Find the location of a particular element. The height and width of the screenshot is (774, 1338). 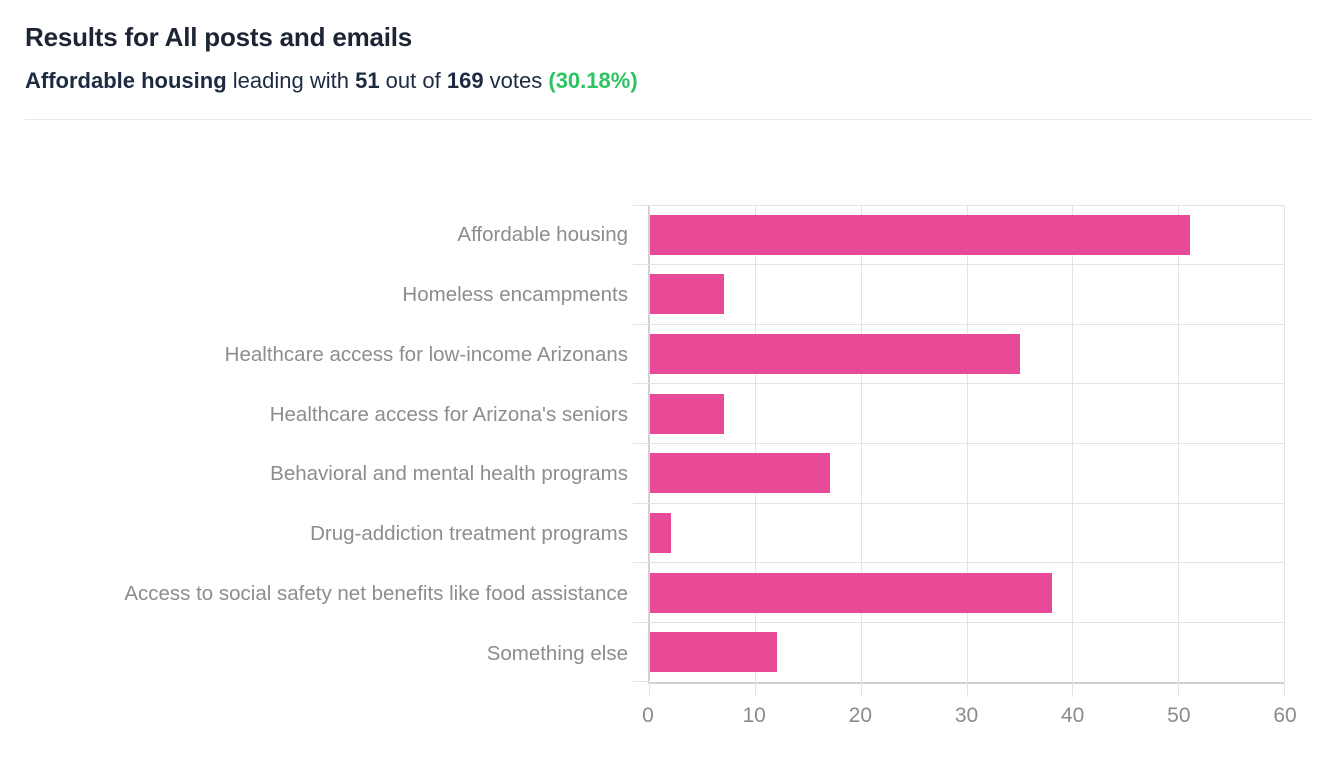

bar-drug-addiction-treatment-programs is located at coordinates (661, 532).